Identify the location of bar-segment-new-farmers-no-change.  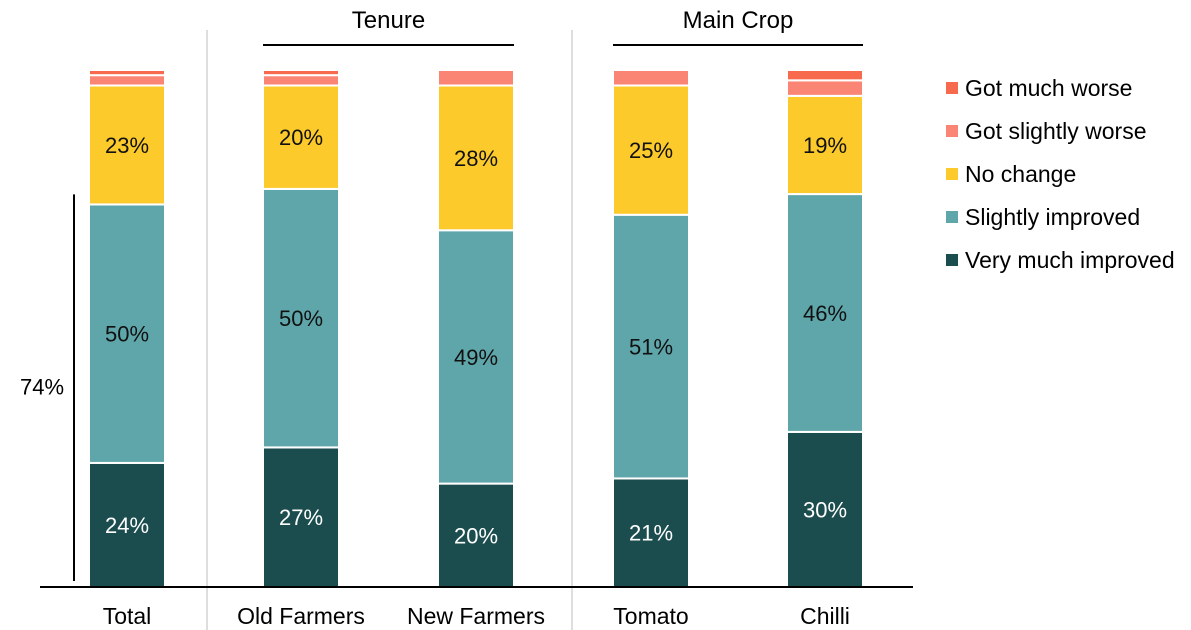
(476, 158).